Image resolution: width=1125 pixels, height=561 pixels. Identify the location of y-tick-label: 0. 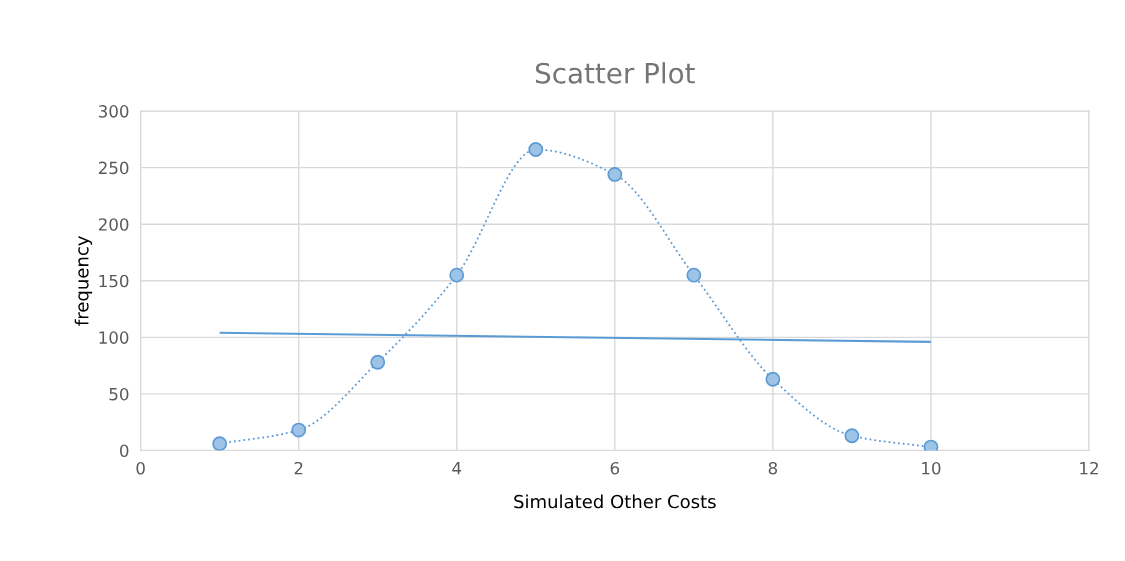
(124, 451).